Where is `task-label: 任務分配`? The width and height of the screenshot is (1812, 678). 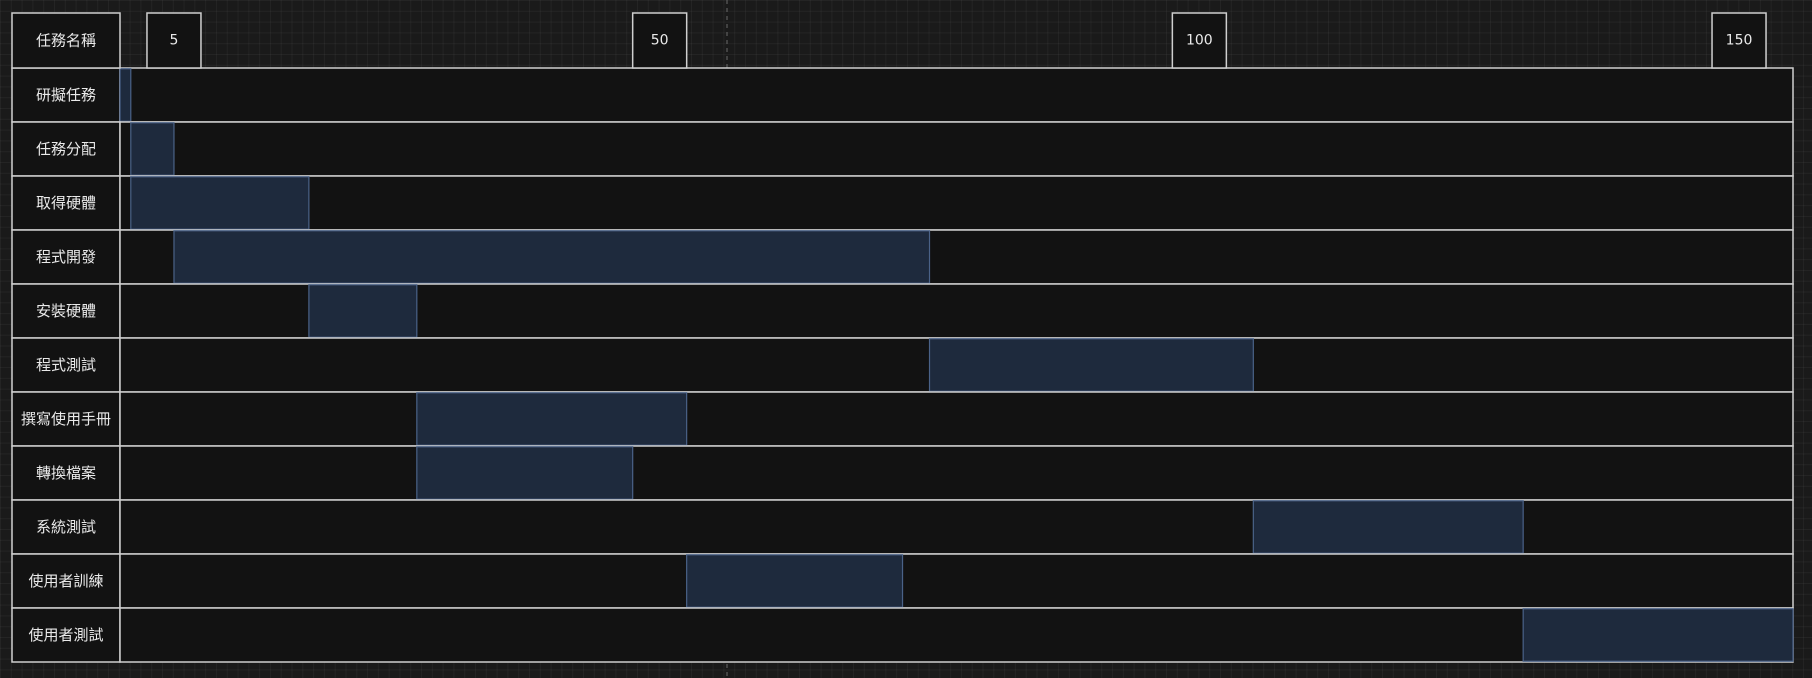
task-label: 任務分配 is located at coordinates (66, 149).